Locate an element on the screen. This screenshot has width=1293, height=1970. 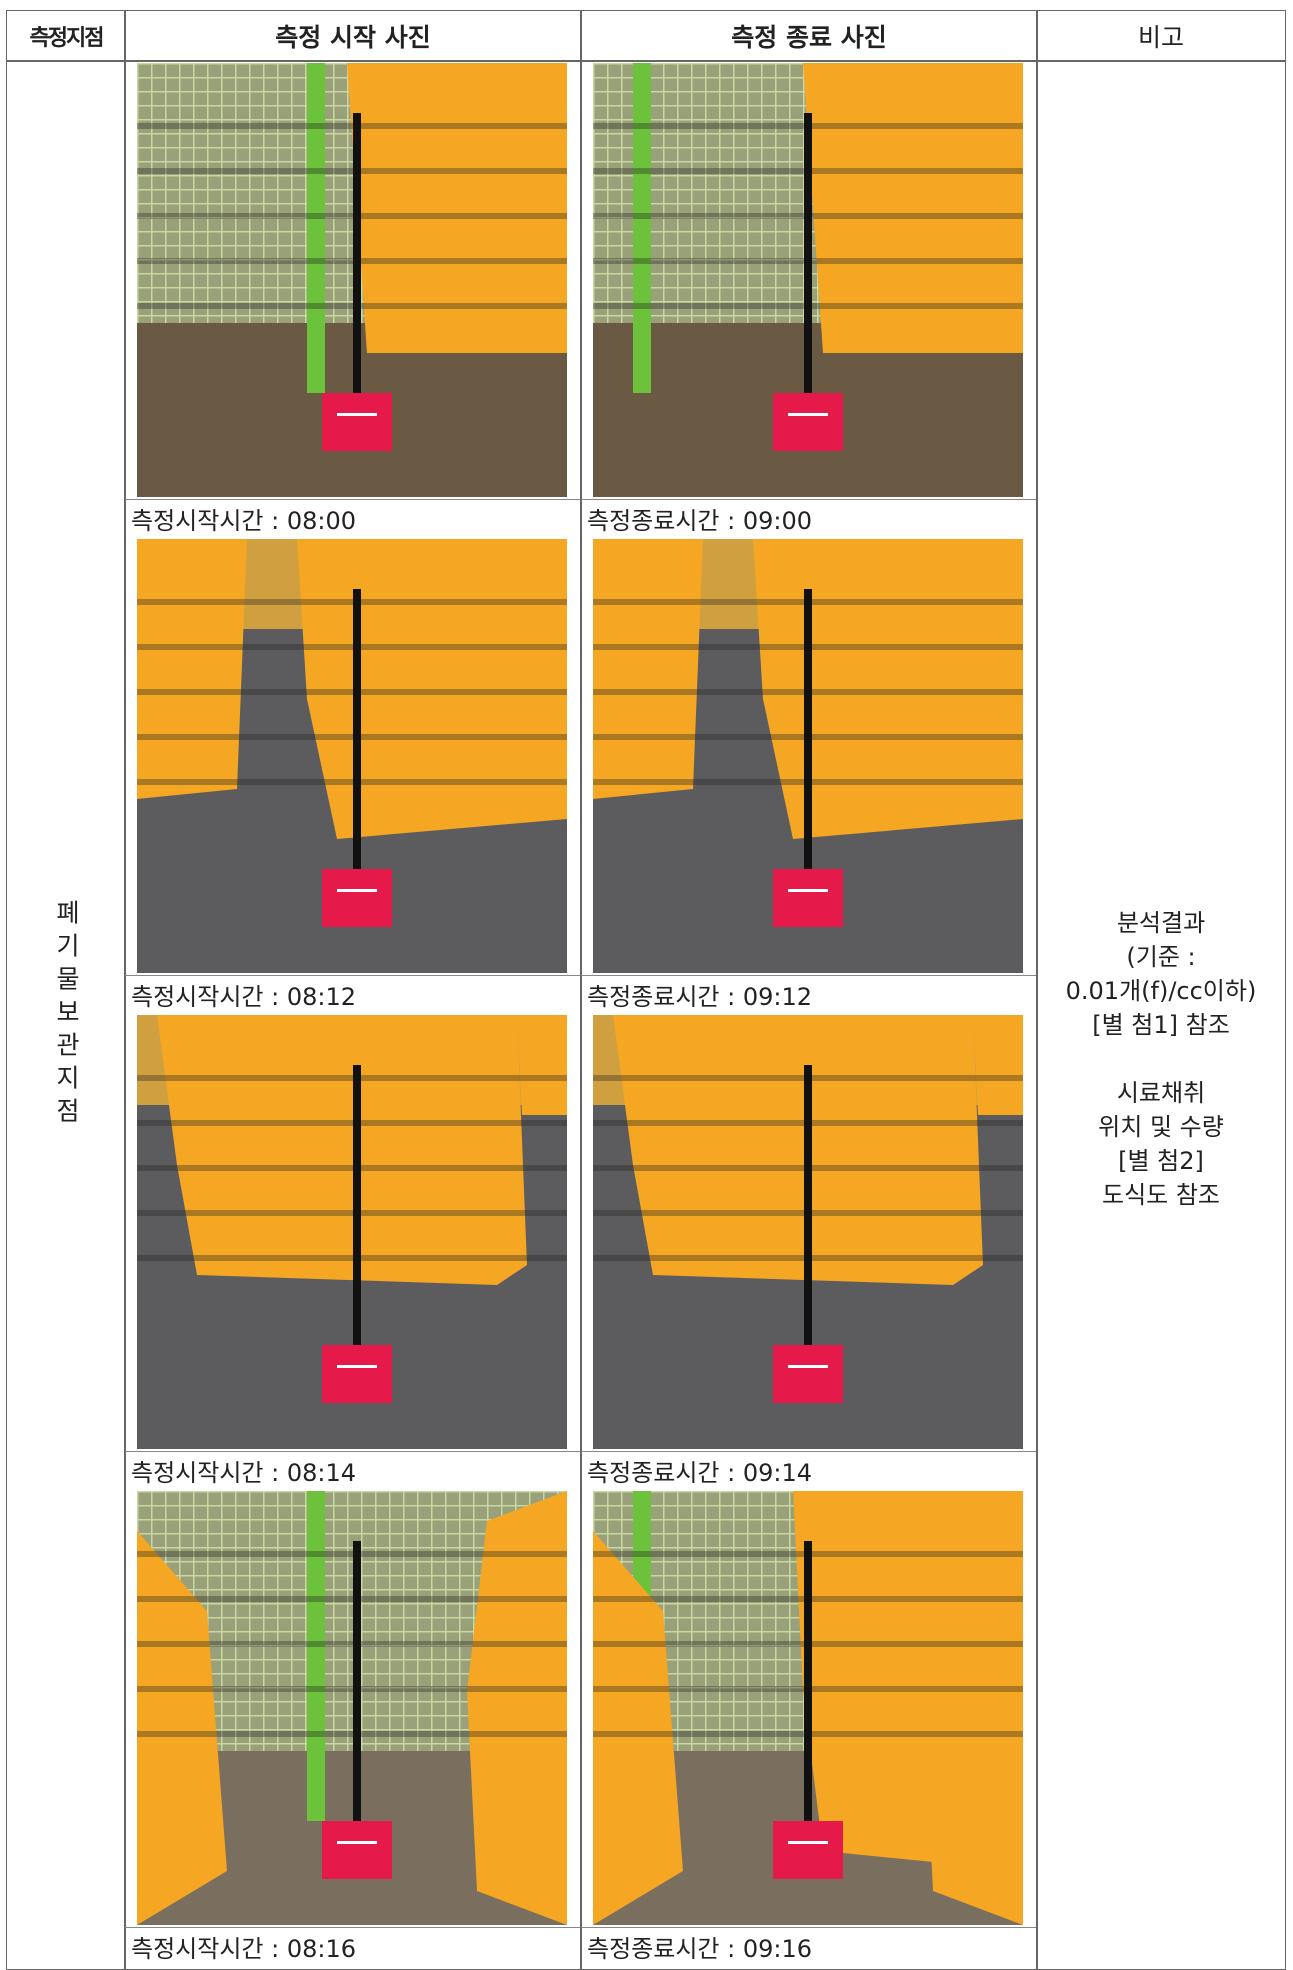
remark-line: 도식도 참조 is located at coordinates (1161, 1195).